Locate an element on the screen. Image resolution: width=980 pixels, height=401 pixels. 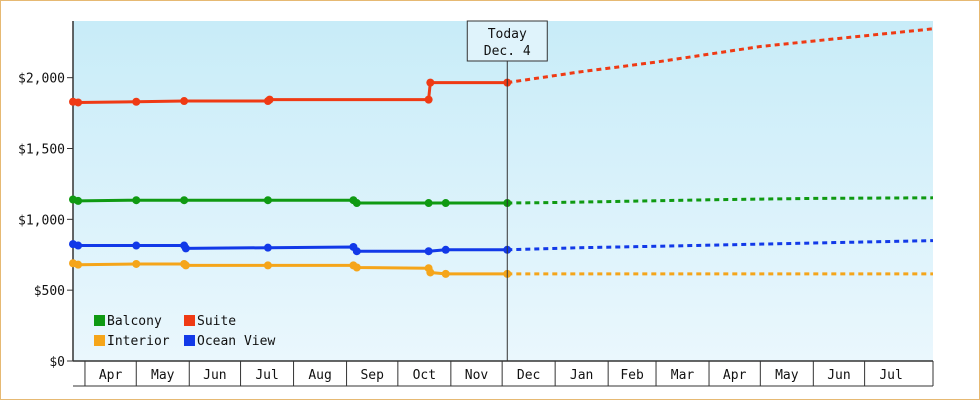
y-tick-label: $0 is located at coordinates (57, 362).